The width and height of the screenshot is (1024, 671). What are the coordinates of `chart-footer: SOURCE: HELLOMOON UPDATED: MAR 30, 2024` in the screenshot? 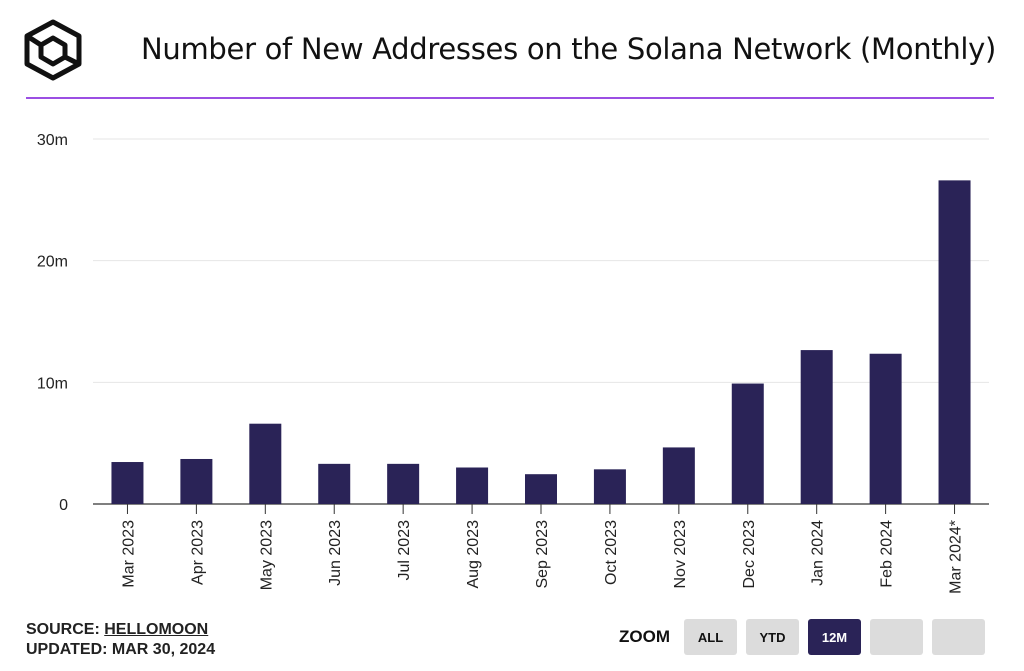 It's located at (120, 640).